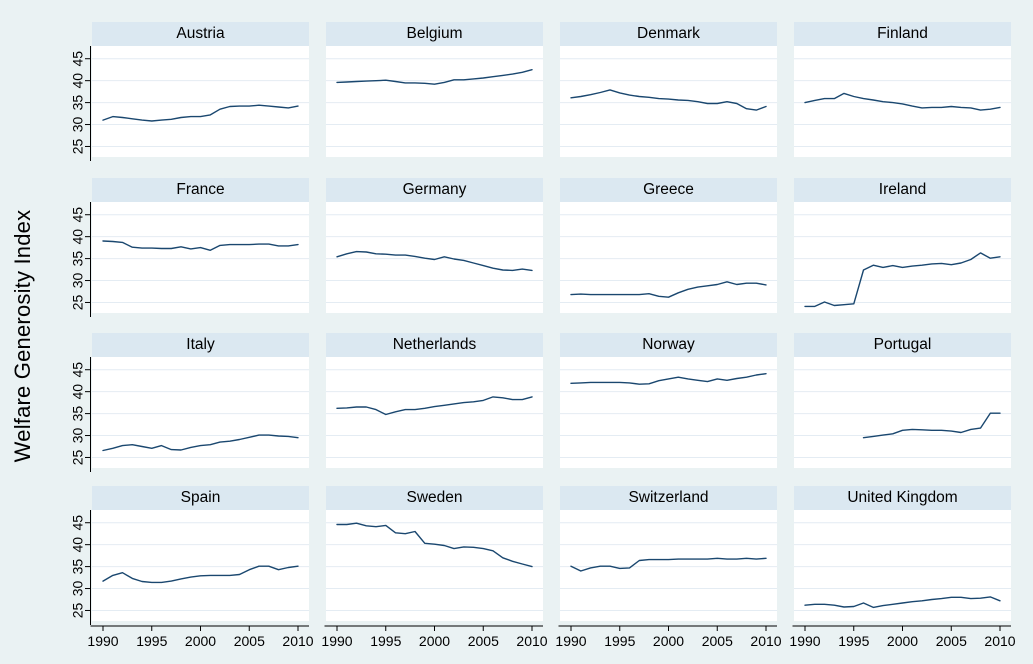  I want to click on panel-italy: Italy 25 30 35 40 45, so click(189, 402).